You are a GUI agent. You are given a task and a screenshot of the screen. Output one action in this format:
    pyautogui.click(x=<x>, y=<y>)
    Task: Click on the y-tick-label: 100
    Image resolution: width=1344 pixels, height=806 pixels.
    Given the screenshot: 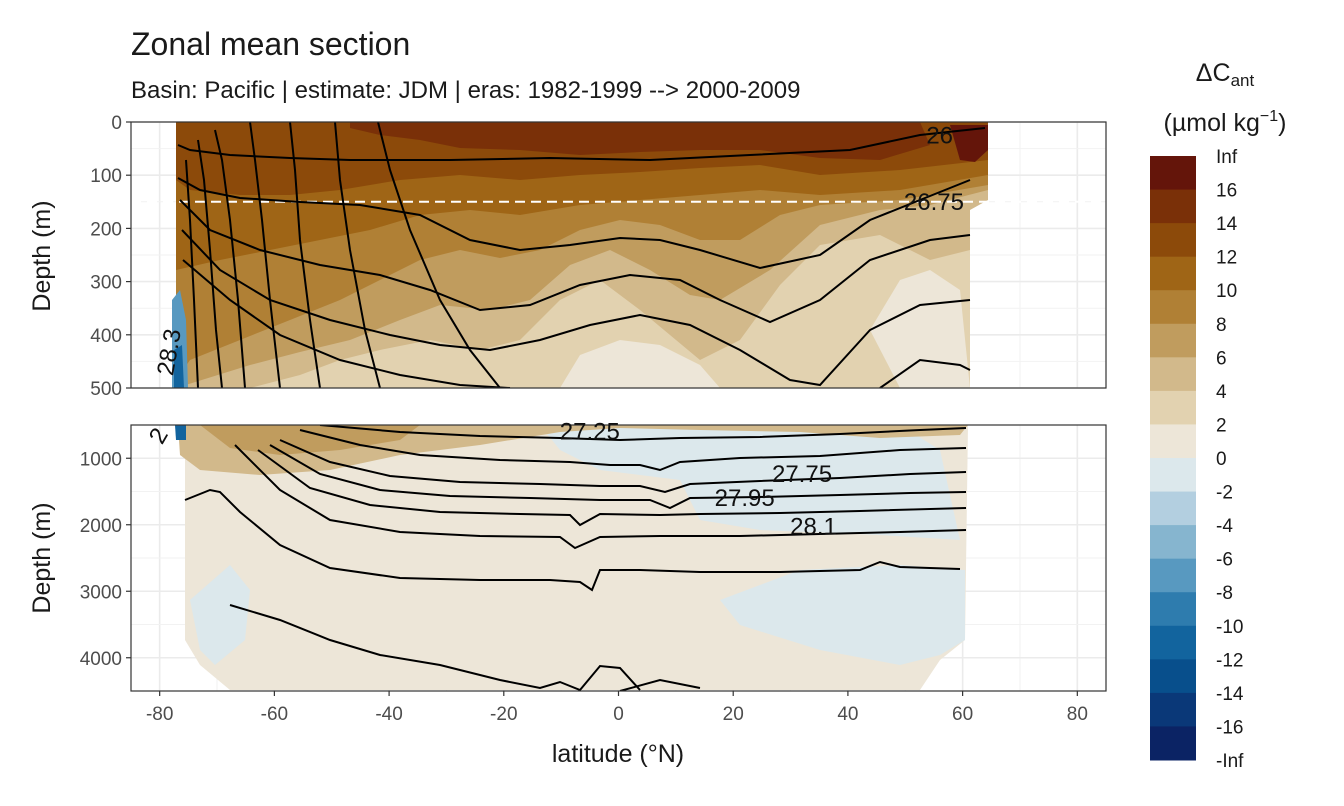 What is the action you would take?
    pyautogui.click(x=106, y=176)
    